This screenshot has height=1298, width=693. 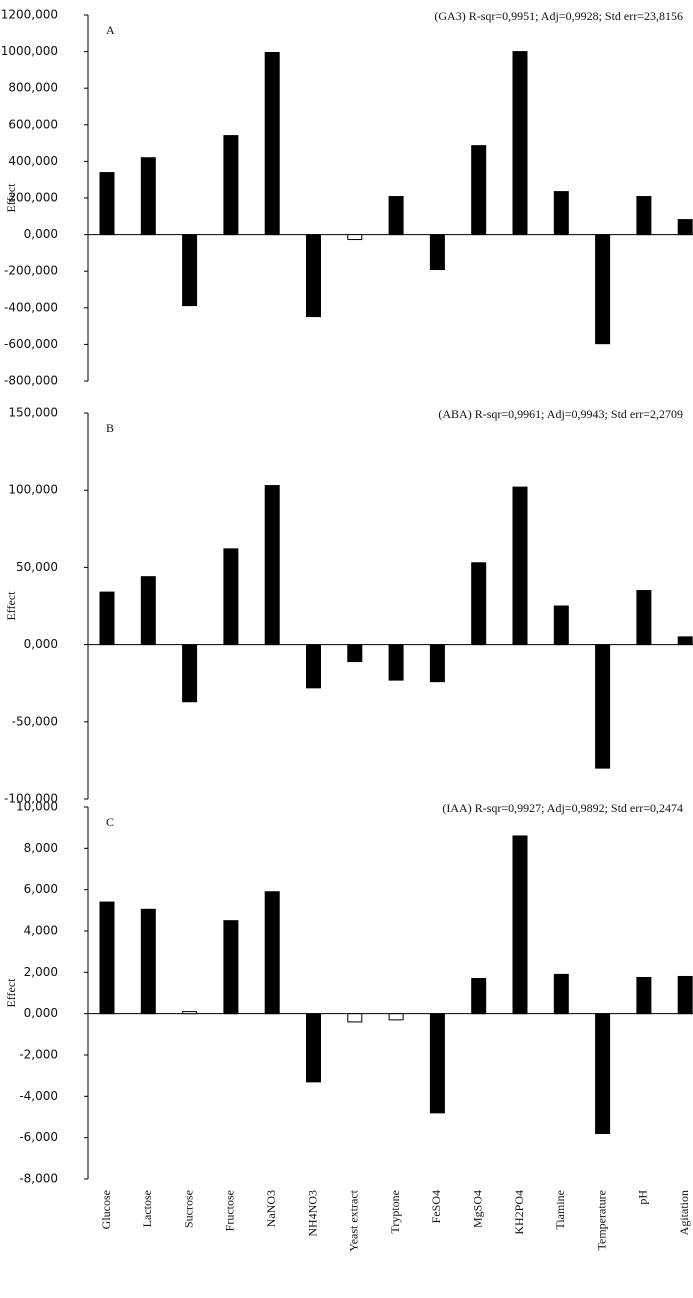 What do you see at coordinates (38, 1179) in the screenshot?
I see `y-tick-label: -8,000` at bounding box center [38, 1179].